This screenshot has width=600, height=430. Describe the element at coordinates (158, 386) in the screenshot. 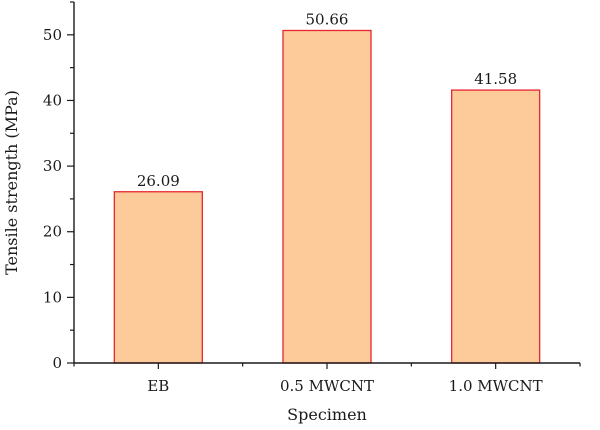

I see `x-tick-label-eb: EB` at that location.